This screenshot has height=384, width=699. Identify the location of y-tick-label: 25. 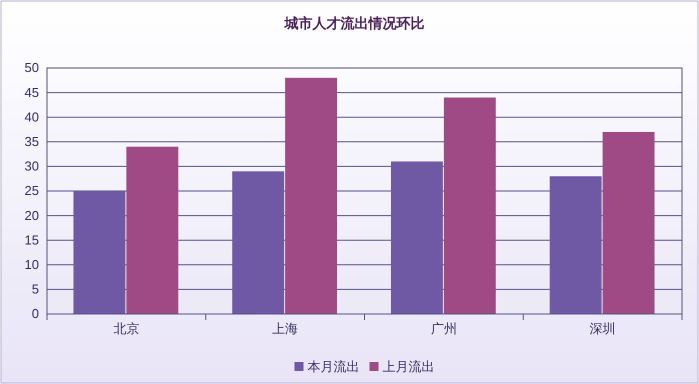
(31, 190).